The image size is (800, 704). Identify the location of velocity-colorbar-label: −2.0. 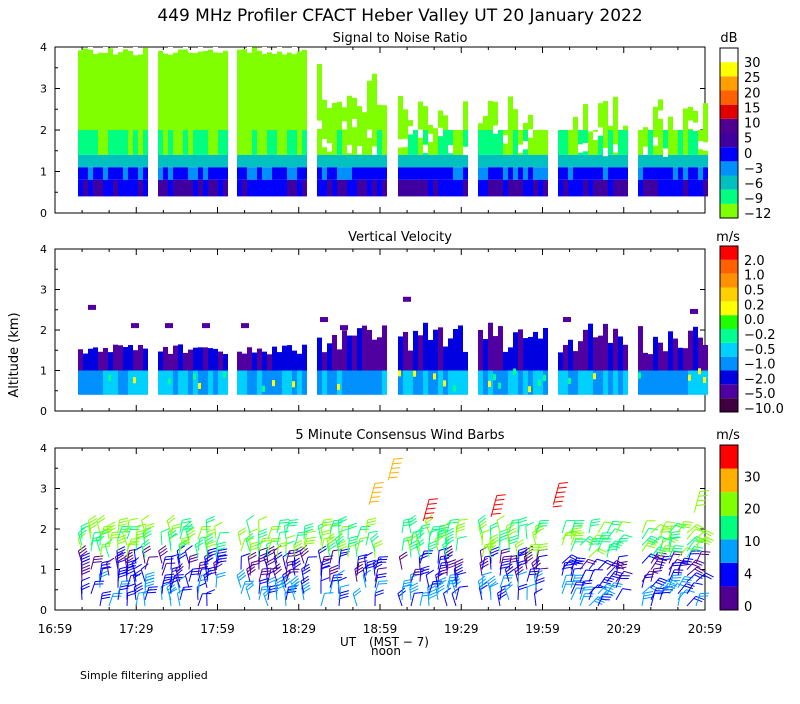
(760, 379).